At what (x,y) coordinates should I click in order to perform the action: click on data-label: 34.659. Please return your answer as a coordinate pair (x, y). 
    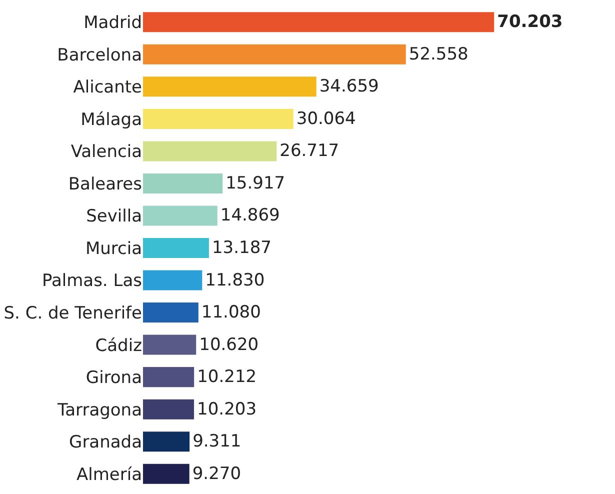
    Looking at the image, I should click on (349, 86).